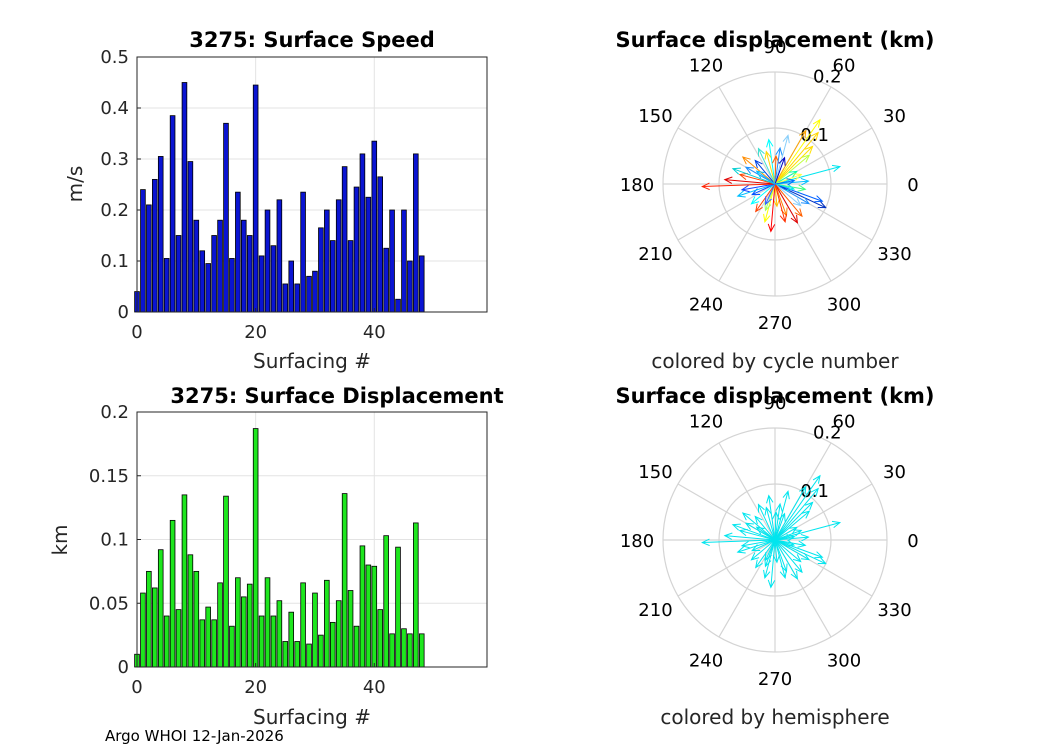 Image resolution: width=1050 pixels, height=750 pixels. What do you see at coordinates (655, 610) in the screenshot?
I see `polar-hemisphere-angle-label: 210` at bounding box center [655, 610].